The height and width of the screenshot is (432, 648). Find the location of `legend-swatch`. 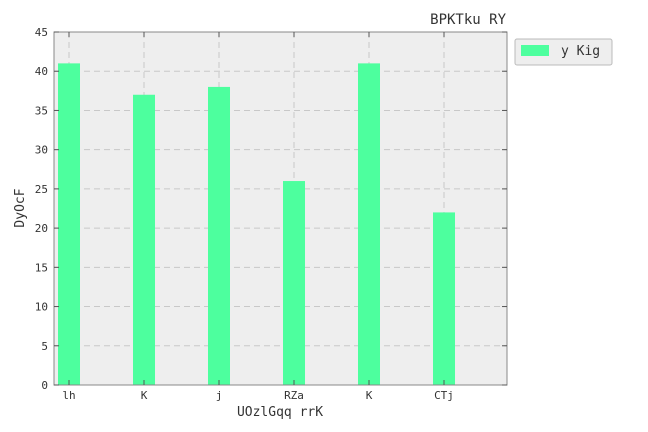

legend-swatch is located at coordinates (535, 50).